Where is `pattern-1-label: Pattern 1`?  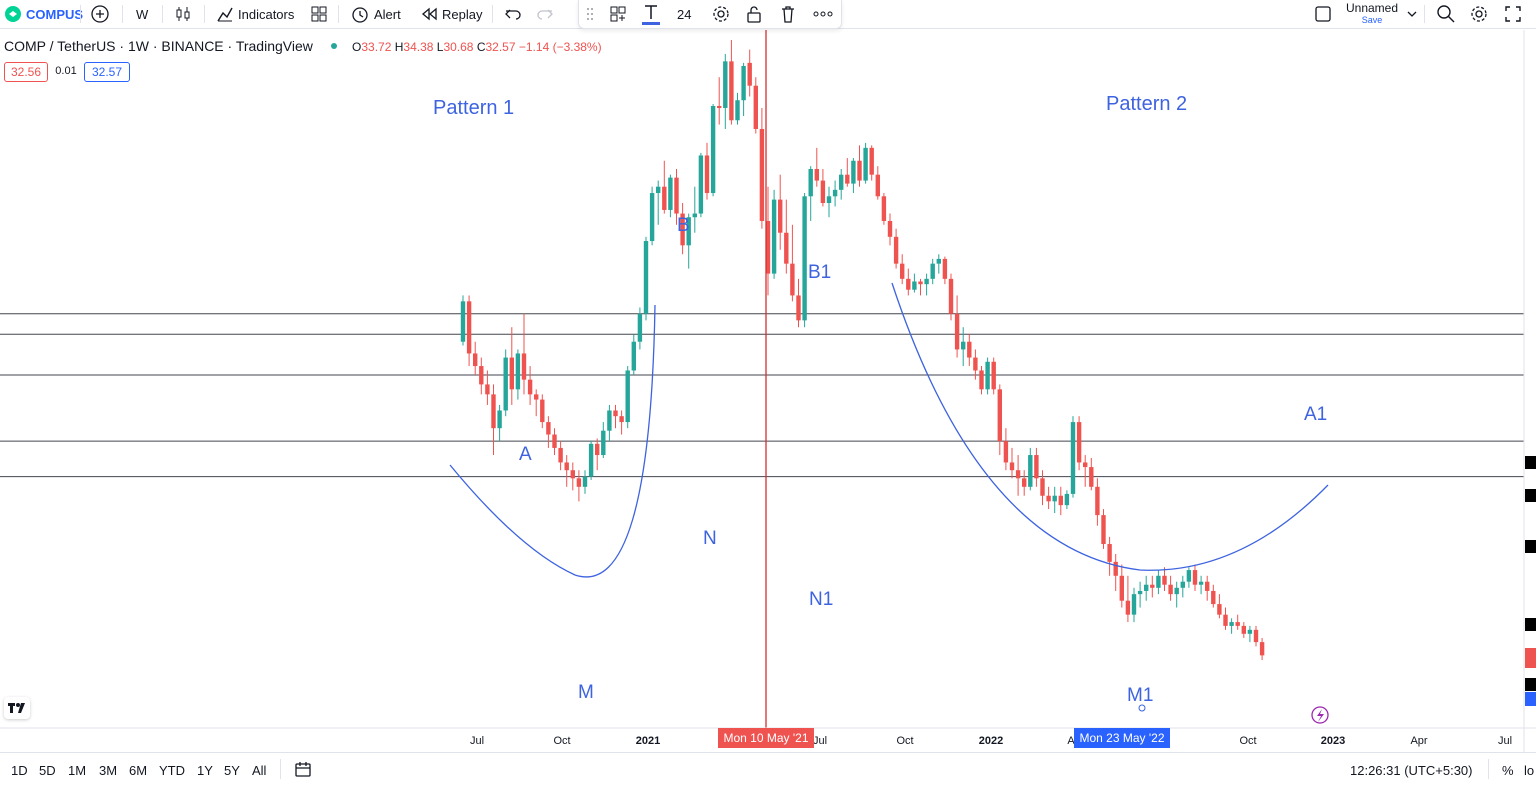 pattern-1-label: Pattern 1 is located at coordinates (473, 108).